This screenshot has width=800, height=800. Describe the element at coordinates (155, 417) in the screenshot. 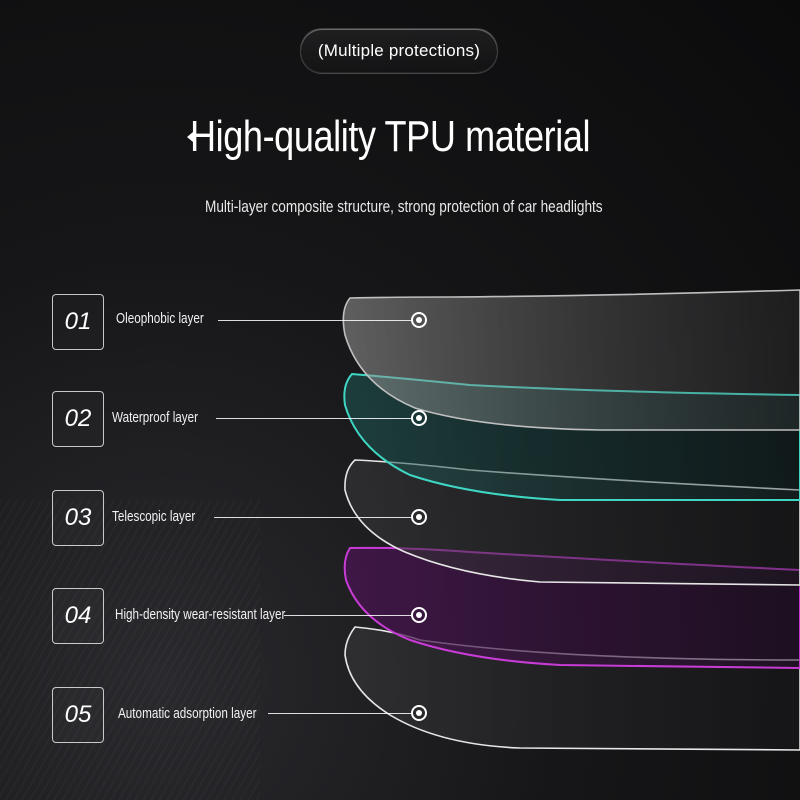

I see `layer-label-waterproof: Waterproof layer` at that location.